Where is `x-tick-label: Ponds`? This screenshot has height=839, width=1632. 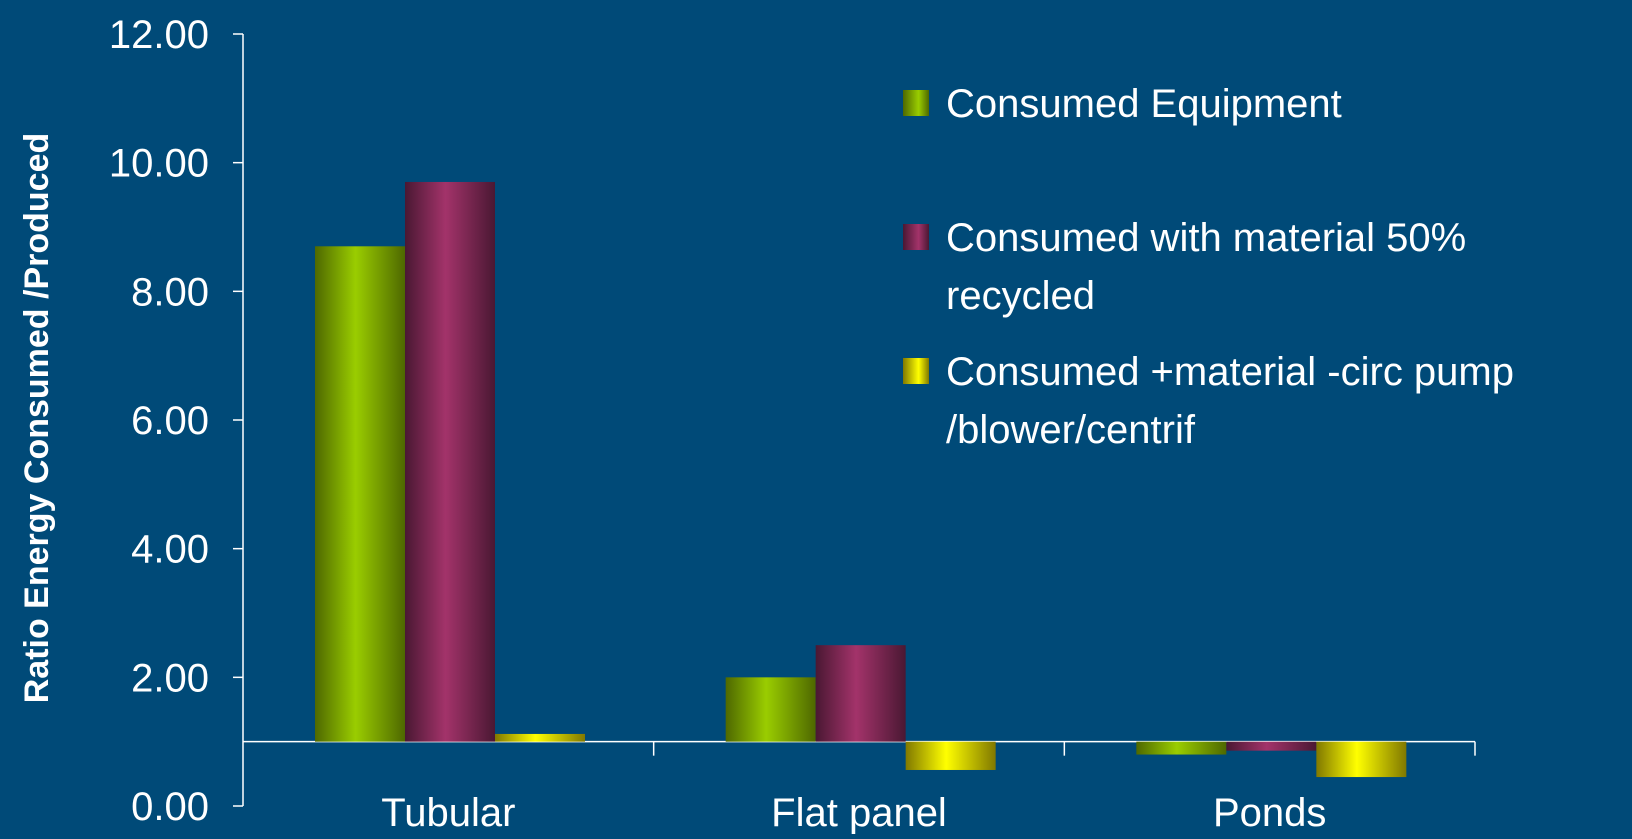
x-tick-label: Ponds is located at coordinates (1269, 812).